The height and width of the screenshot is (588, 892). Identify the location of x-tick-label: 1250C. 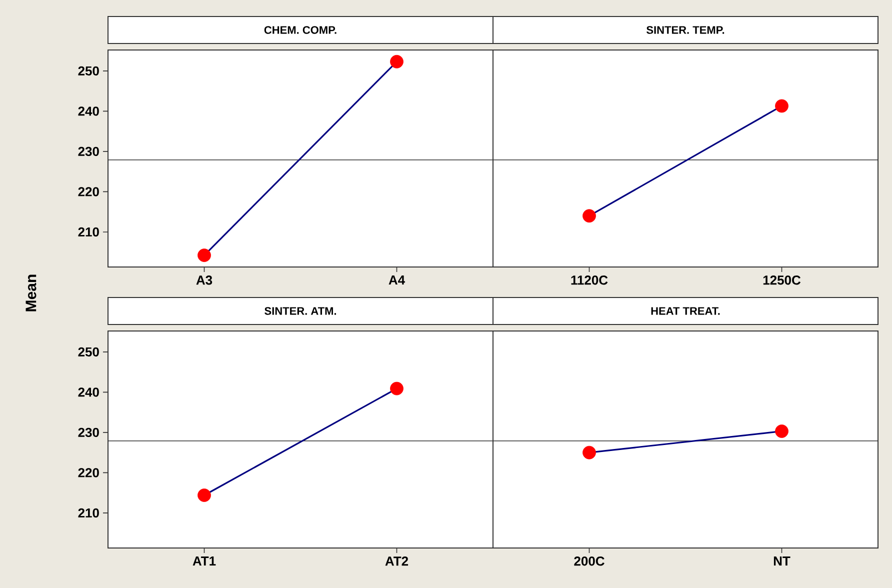
(782, 280).